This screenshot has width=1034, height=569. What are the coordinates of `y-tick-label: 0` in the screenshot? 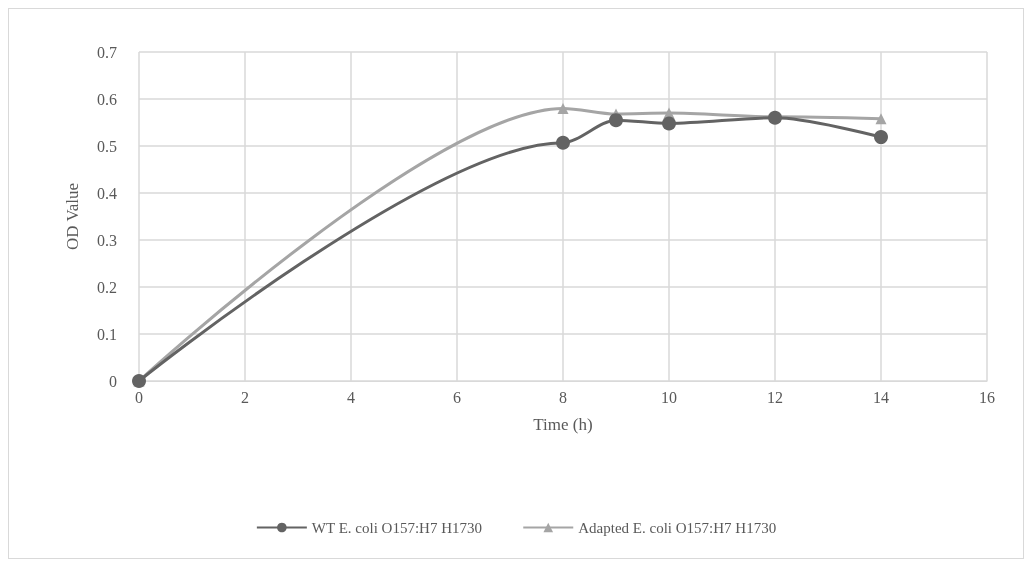 It's located at (113, 381).